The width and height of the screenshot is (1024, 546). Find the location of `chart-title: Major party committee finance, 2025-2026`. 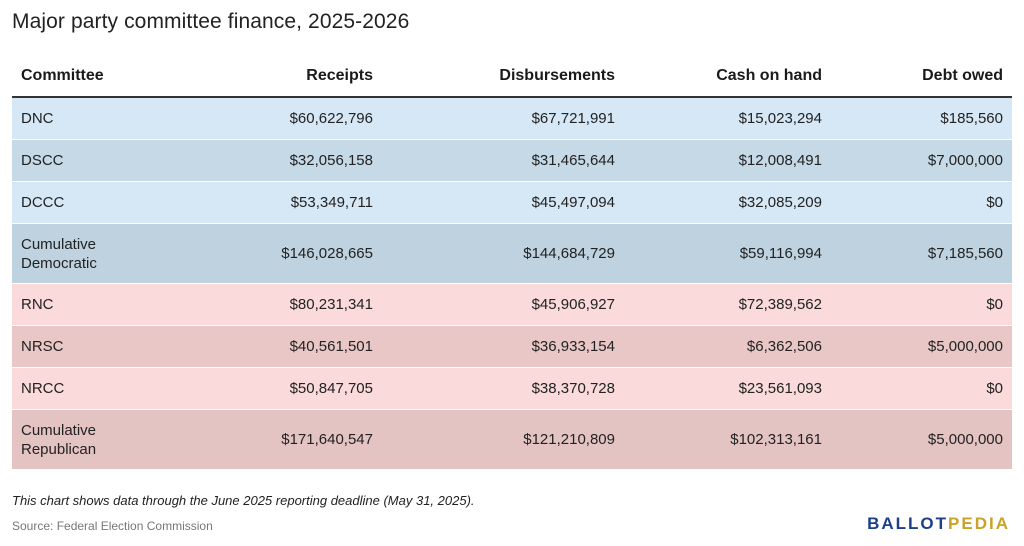

chart-title: Major party committee finance, 2025-2026 is located at coordinates (211, 21).